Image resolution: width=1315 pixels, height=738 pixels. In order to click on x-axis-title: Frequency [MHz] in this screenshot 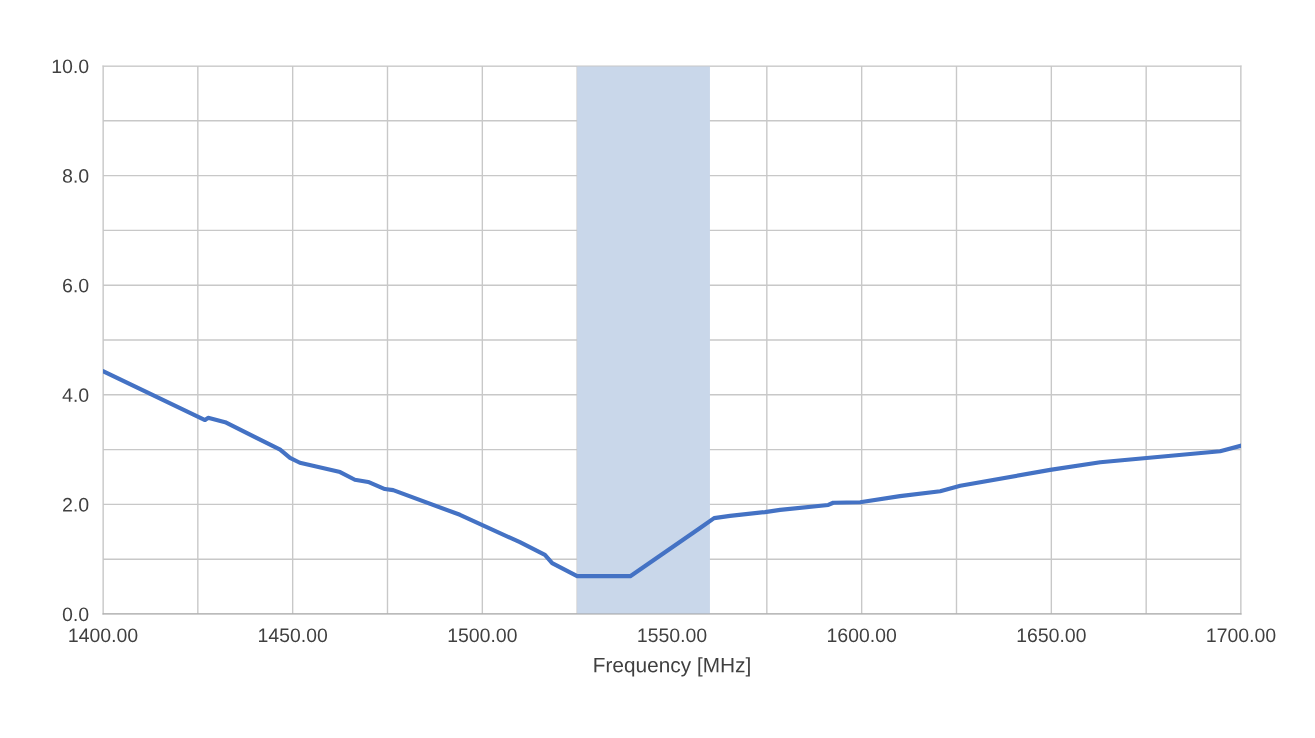, I will do `click(672, 667)`.